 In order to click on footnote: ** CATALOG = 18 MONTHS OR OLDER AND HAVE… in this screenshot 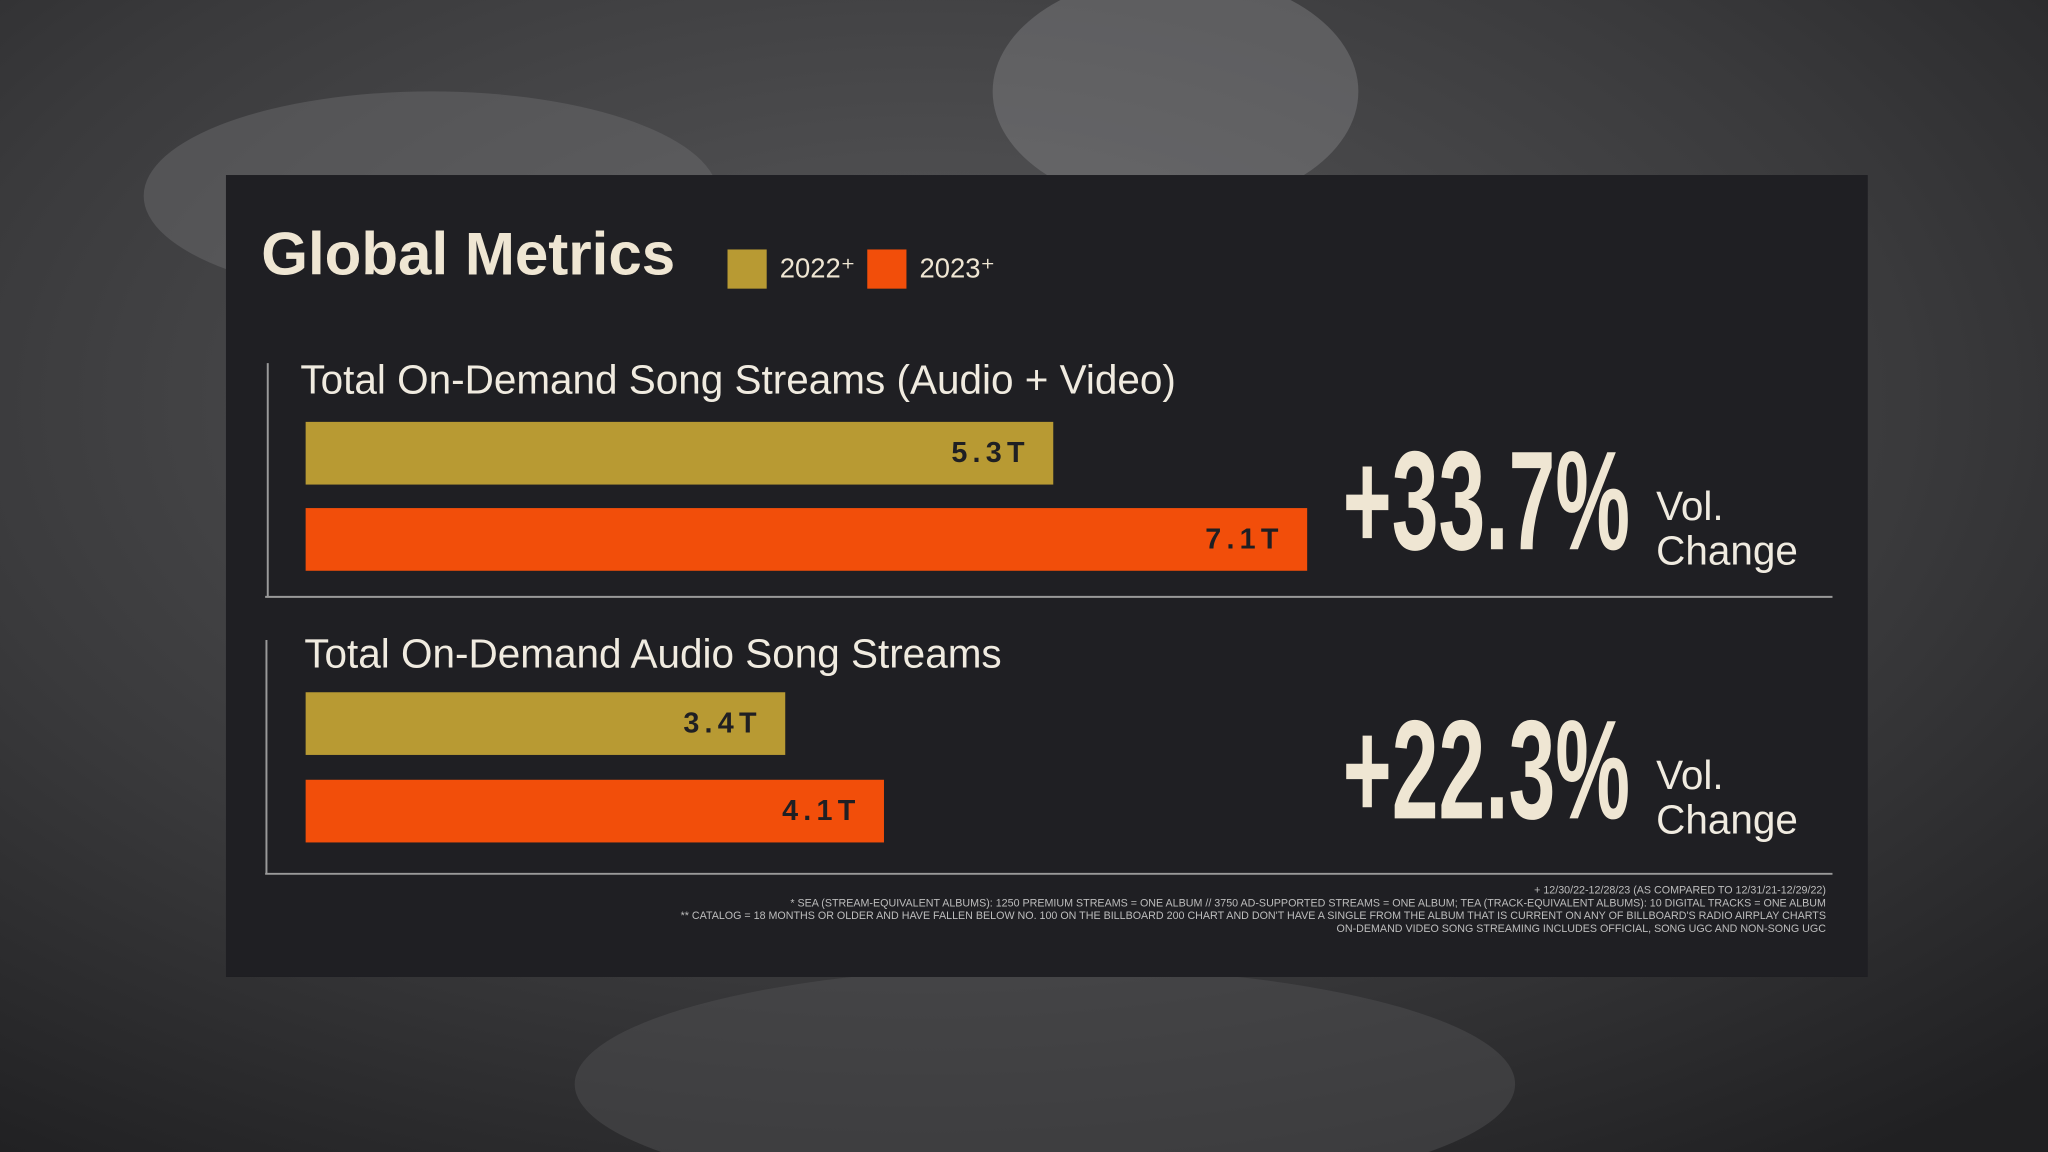, I will do `click(1253, 916)`.